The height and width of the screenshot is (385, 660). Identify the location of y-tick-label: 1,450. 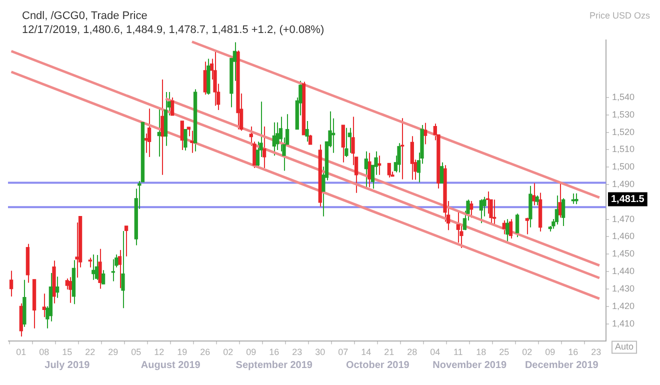
(623, 253).